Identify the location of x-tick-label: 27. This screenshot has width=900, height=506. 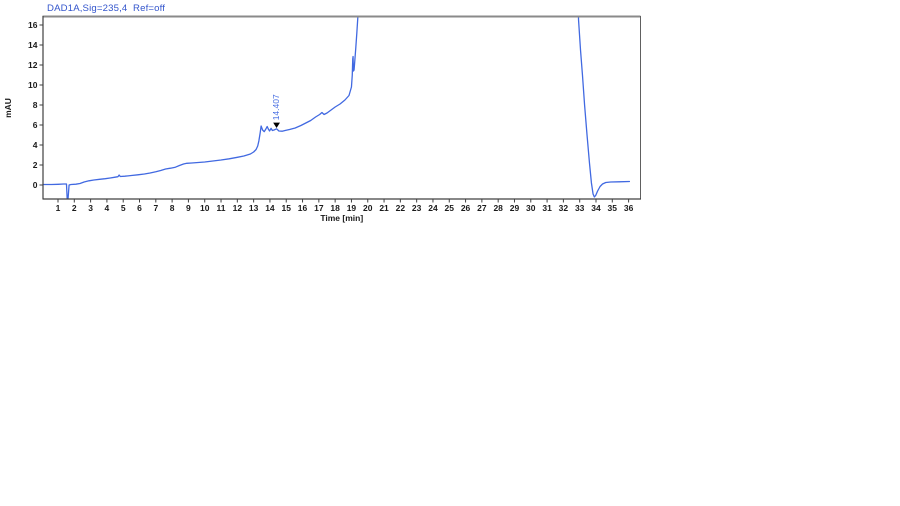
(482, 208).